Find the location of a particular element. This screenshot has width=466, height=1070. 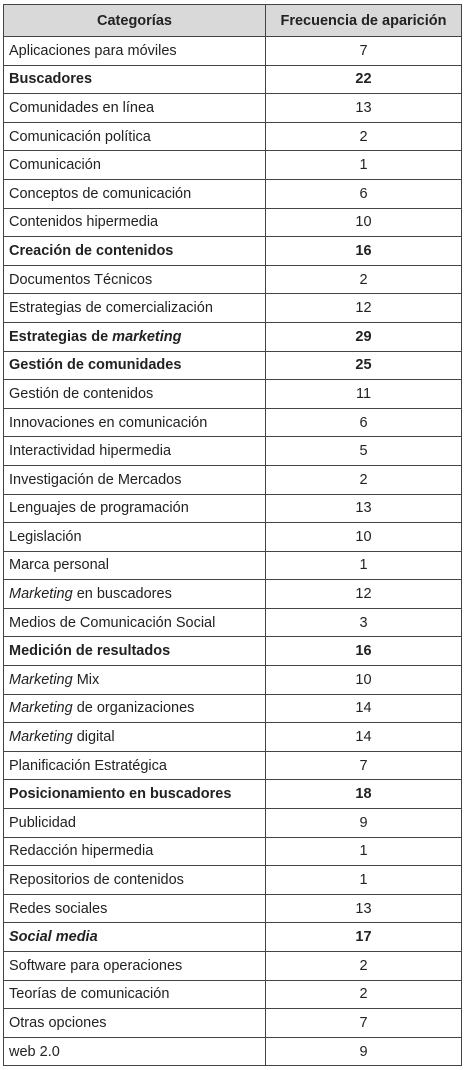

table-row: Gestión de comunidades 25 is located at coordinates (232, 365).